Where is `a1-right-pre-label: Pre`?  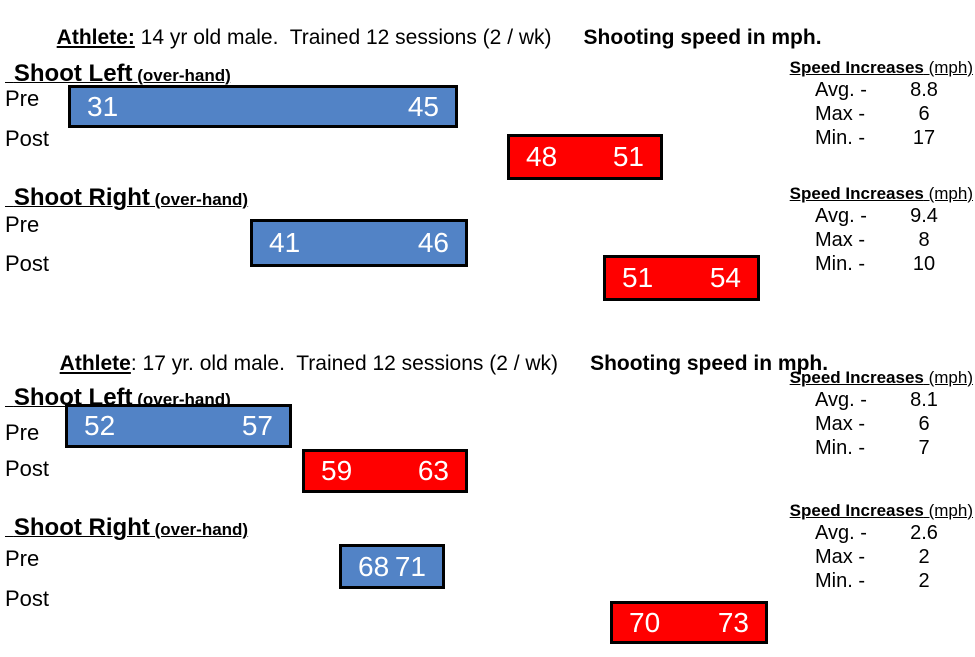 a1-right-pre-label: Pre is located at coordinates (22, 224).